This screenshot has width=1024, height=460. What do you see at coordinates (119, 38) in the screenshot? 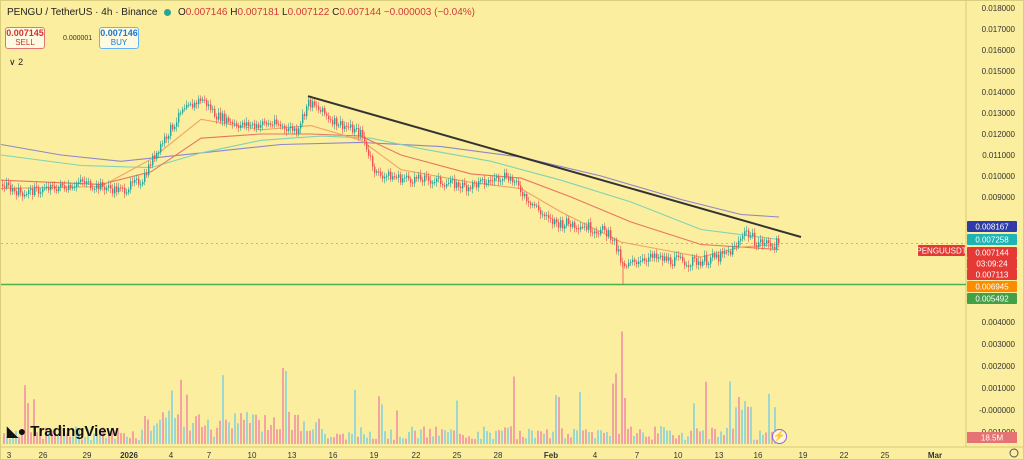
I see `buy-button: 0.007146 BUY` at bounding box center [119, 38].